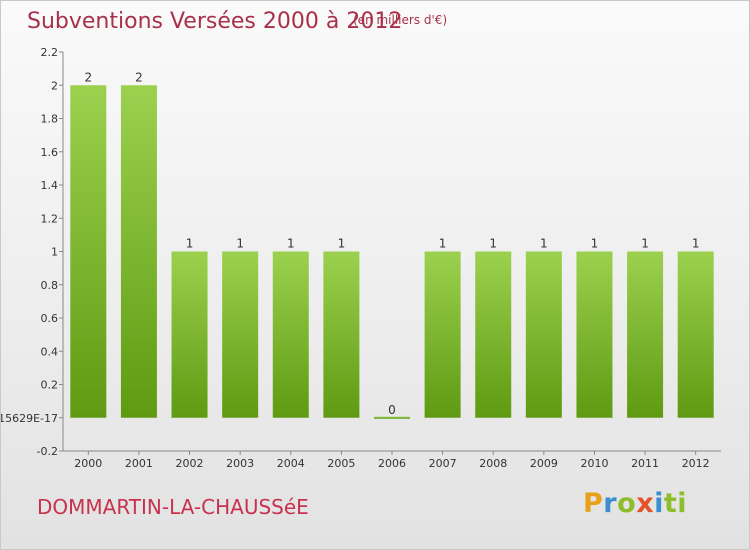 This screenshot has height=550, width=750. What do you see at coordinates (645, 463) in the screenshot?
I see `x-tick-label: 2011` at bounding box center [645, 463].